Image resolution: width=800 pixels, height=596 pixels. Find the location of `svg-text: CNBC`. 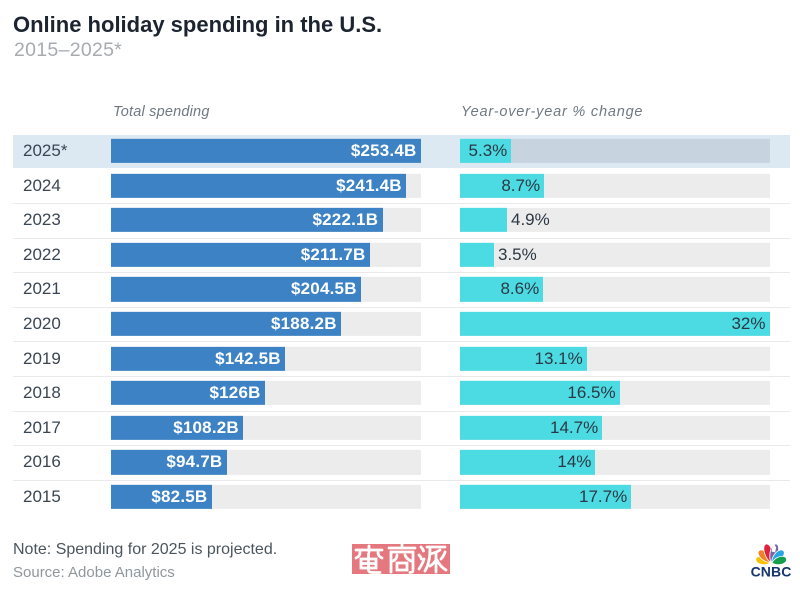

svg-text: CNBC is located at coordinates (771, 572).